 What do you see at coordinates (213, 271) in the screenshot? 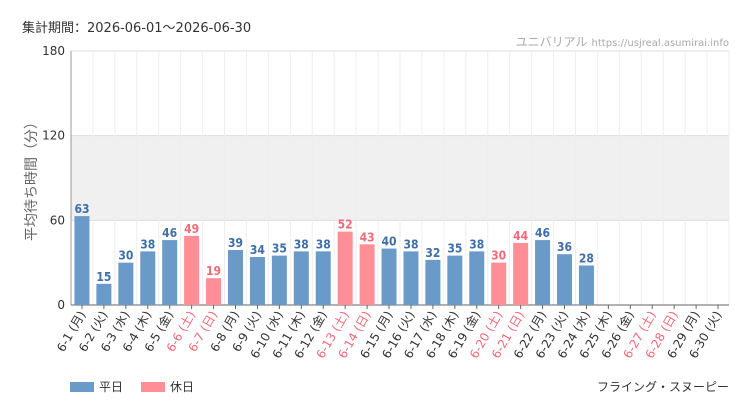
I see `data-label: 19` at bounding box center [213, 271].